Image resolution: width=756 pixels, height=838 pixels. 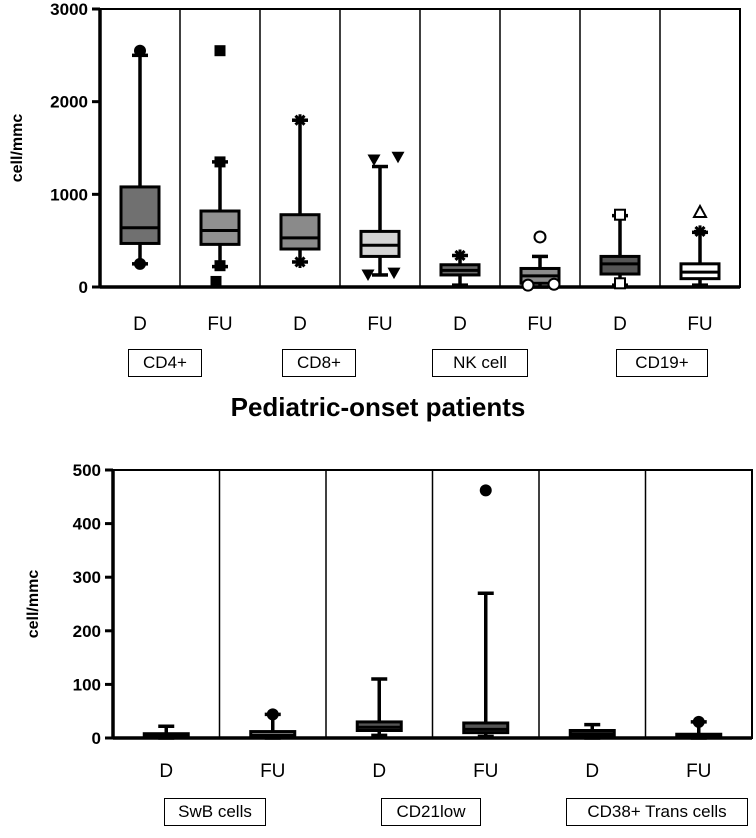 What do you see at coordinates (87, 684) in the screenshot?
I see `y-tick-label: 100` at bounding box center [87, 684].